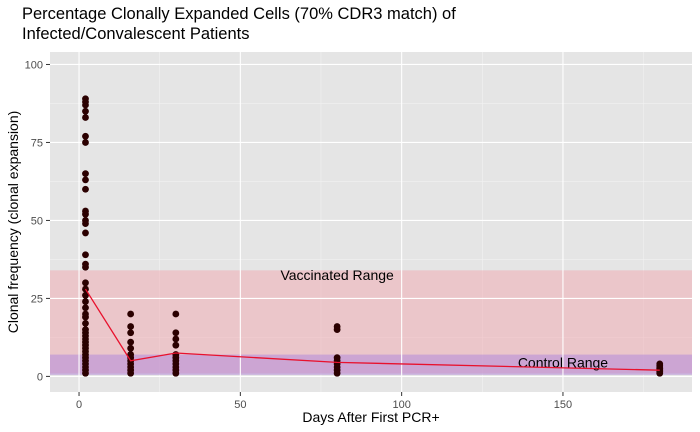  Describe the element at coordinates (136, 34) in the screenshot. I see `chart-title-line-2: Infected/Convalescent Patients` at that location.